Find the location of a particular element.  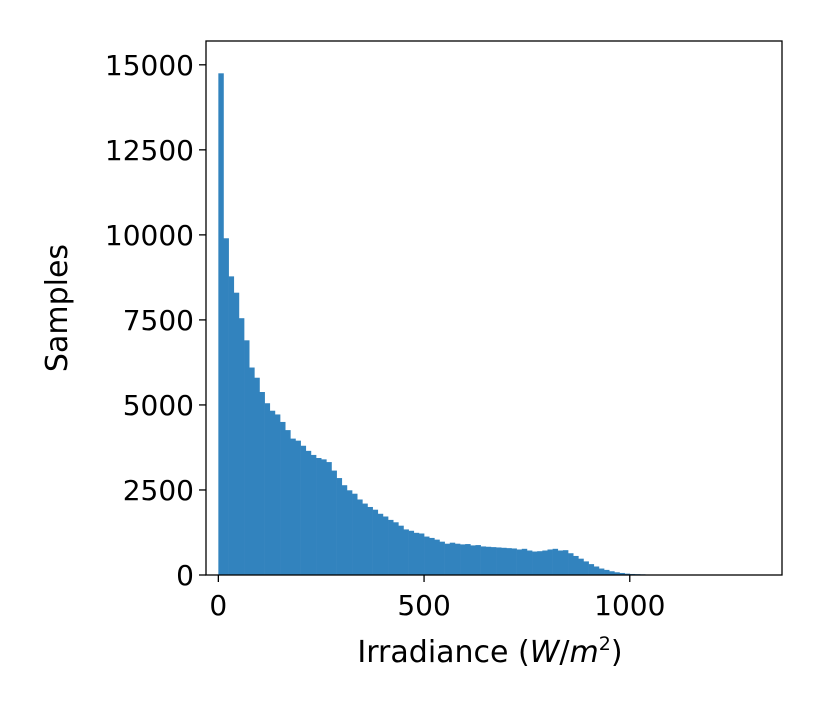

y-tick-label: 10000 is located at coordinates (149, 235).